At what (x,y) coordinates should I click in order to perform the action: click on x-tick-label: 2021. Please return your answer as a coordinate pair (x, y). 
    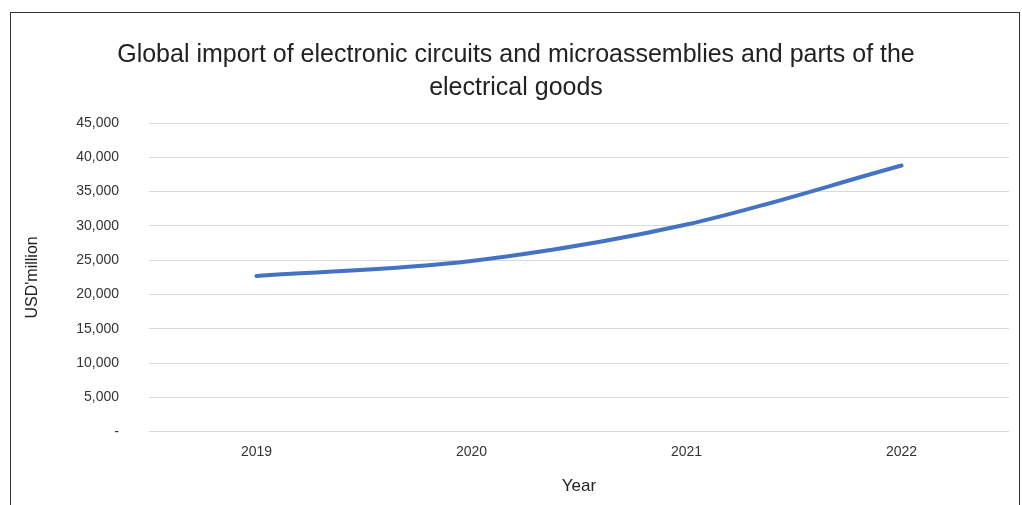
    Looking at the image, I should click on (686, 451).